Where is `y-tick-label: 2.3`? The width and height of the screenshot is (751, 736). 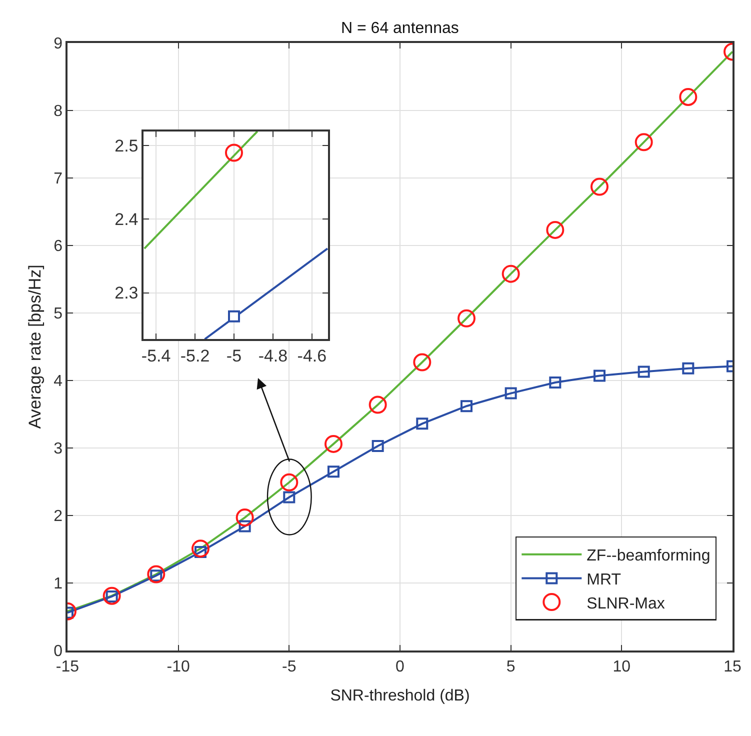
y-tick-label: 2.3 is located at coordinates (126, 293).